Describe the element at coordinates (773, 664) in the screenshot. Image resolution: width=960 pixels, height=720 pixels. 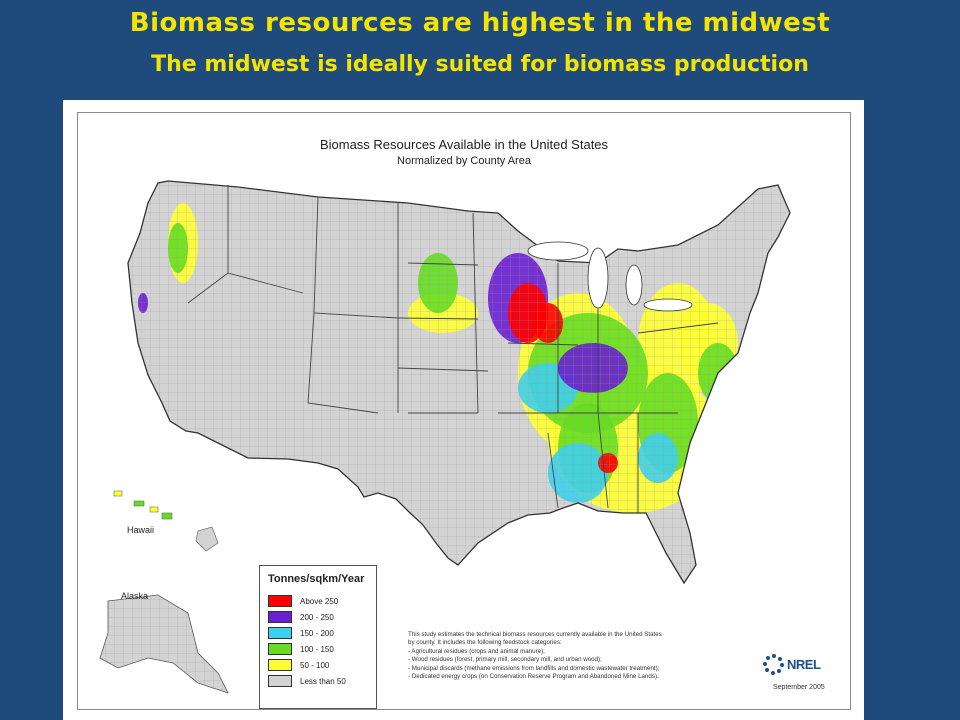
I see `nrel-sunburst-icon` at that location.